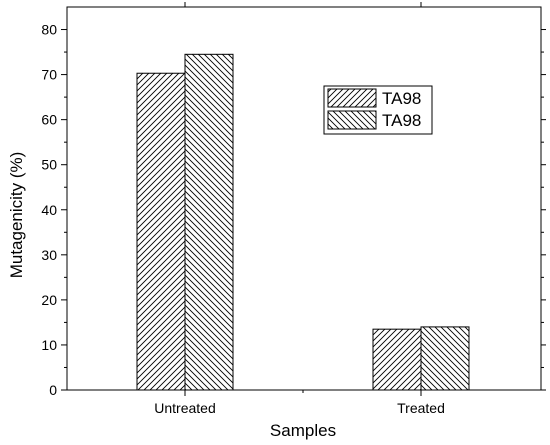  I want to click on legend: TA98 TA98, so click(378, 110).